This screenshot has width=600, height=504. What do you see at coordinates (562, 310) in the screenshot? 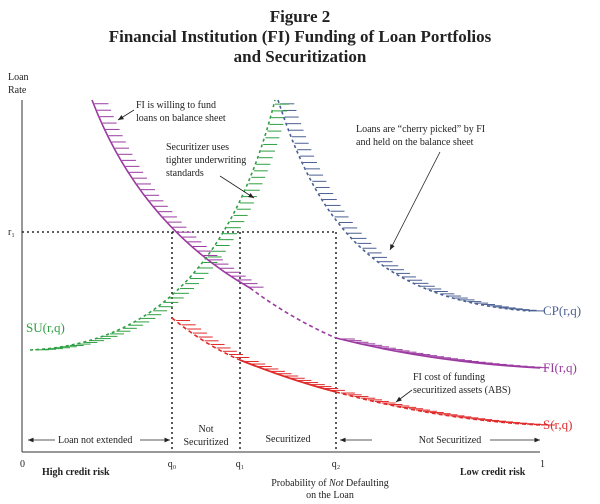
I see `cp-label: CP(r,q)` at bounding box center [562, 310].